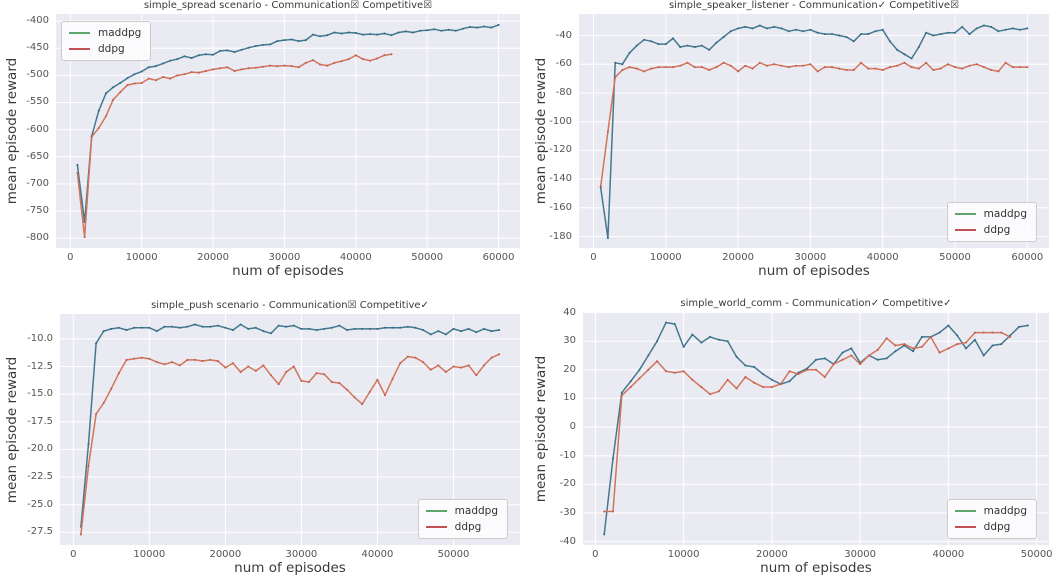  What do you see at coordinates (567, 512) in the screenshot?
I see `y-tick-label: -30` at bounding box center [567, 512].